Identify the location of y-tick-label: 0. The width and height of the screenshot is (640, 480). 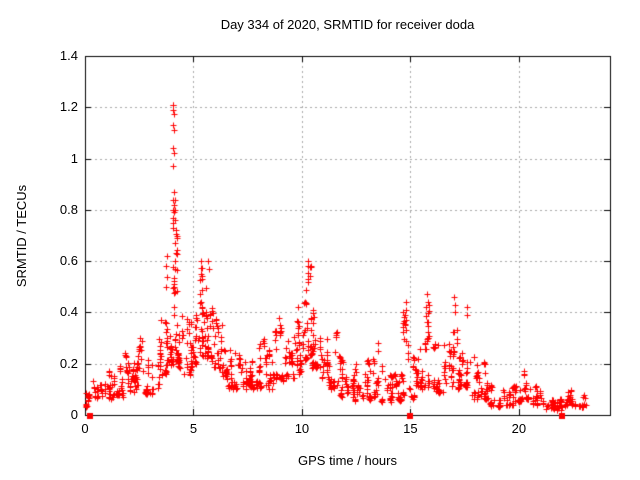
(74, 414).